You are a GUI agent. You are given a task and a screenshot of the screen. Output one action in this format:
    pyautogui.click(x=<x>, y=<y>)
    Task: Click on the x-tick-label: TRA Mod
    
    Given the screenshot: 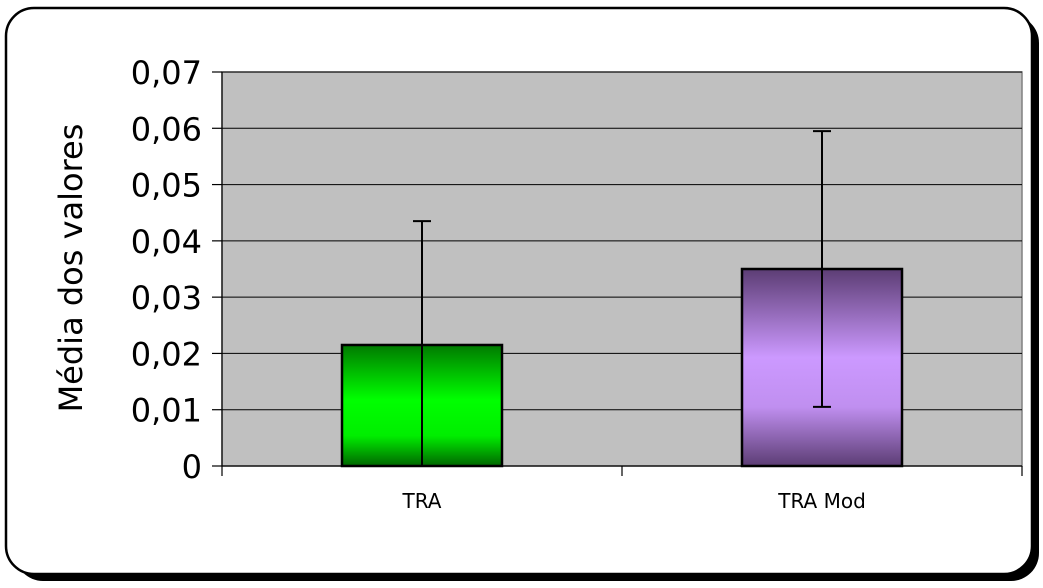 What is the action you would take?
    pyautogui.click(x=821, y=501)
    